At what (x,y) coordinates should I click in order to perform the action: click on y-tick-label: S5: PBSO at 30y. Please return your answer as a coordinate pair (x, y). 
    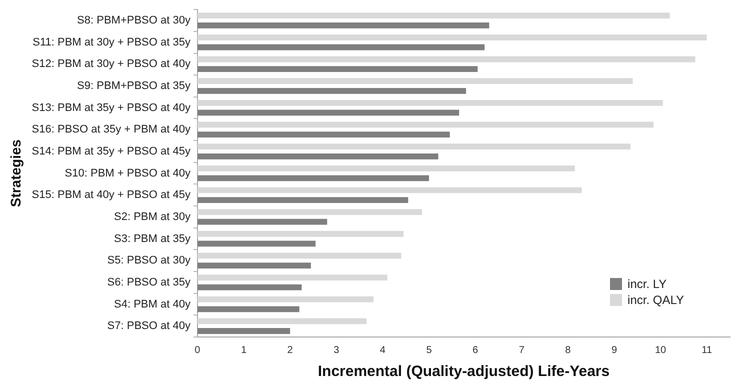
    Looking at the image, I should click on (149, 260).